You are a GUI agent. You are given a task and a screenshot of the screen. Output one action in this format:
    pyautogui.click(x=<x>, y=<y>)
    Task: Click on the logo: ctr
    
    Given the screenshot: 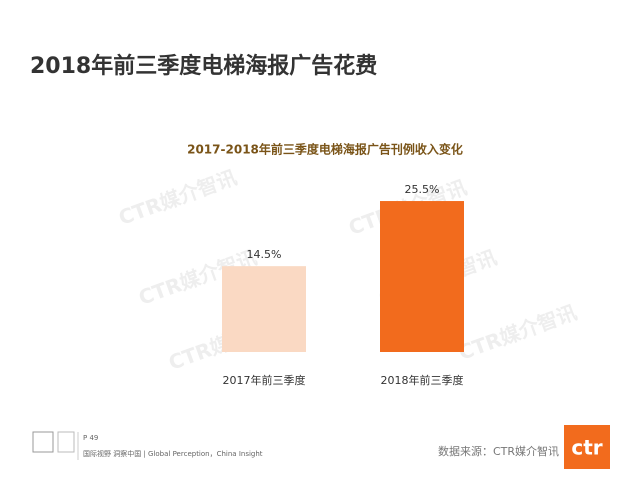 What is the action you would take?
    pyautogui.click(x=586, y=448)
    